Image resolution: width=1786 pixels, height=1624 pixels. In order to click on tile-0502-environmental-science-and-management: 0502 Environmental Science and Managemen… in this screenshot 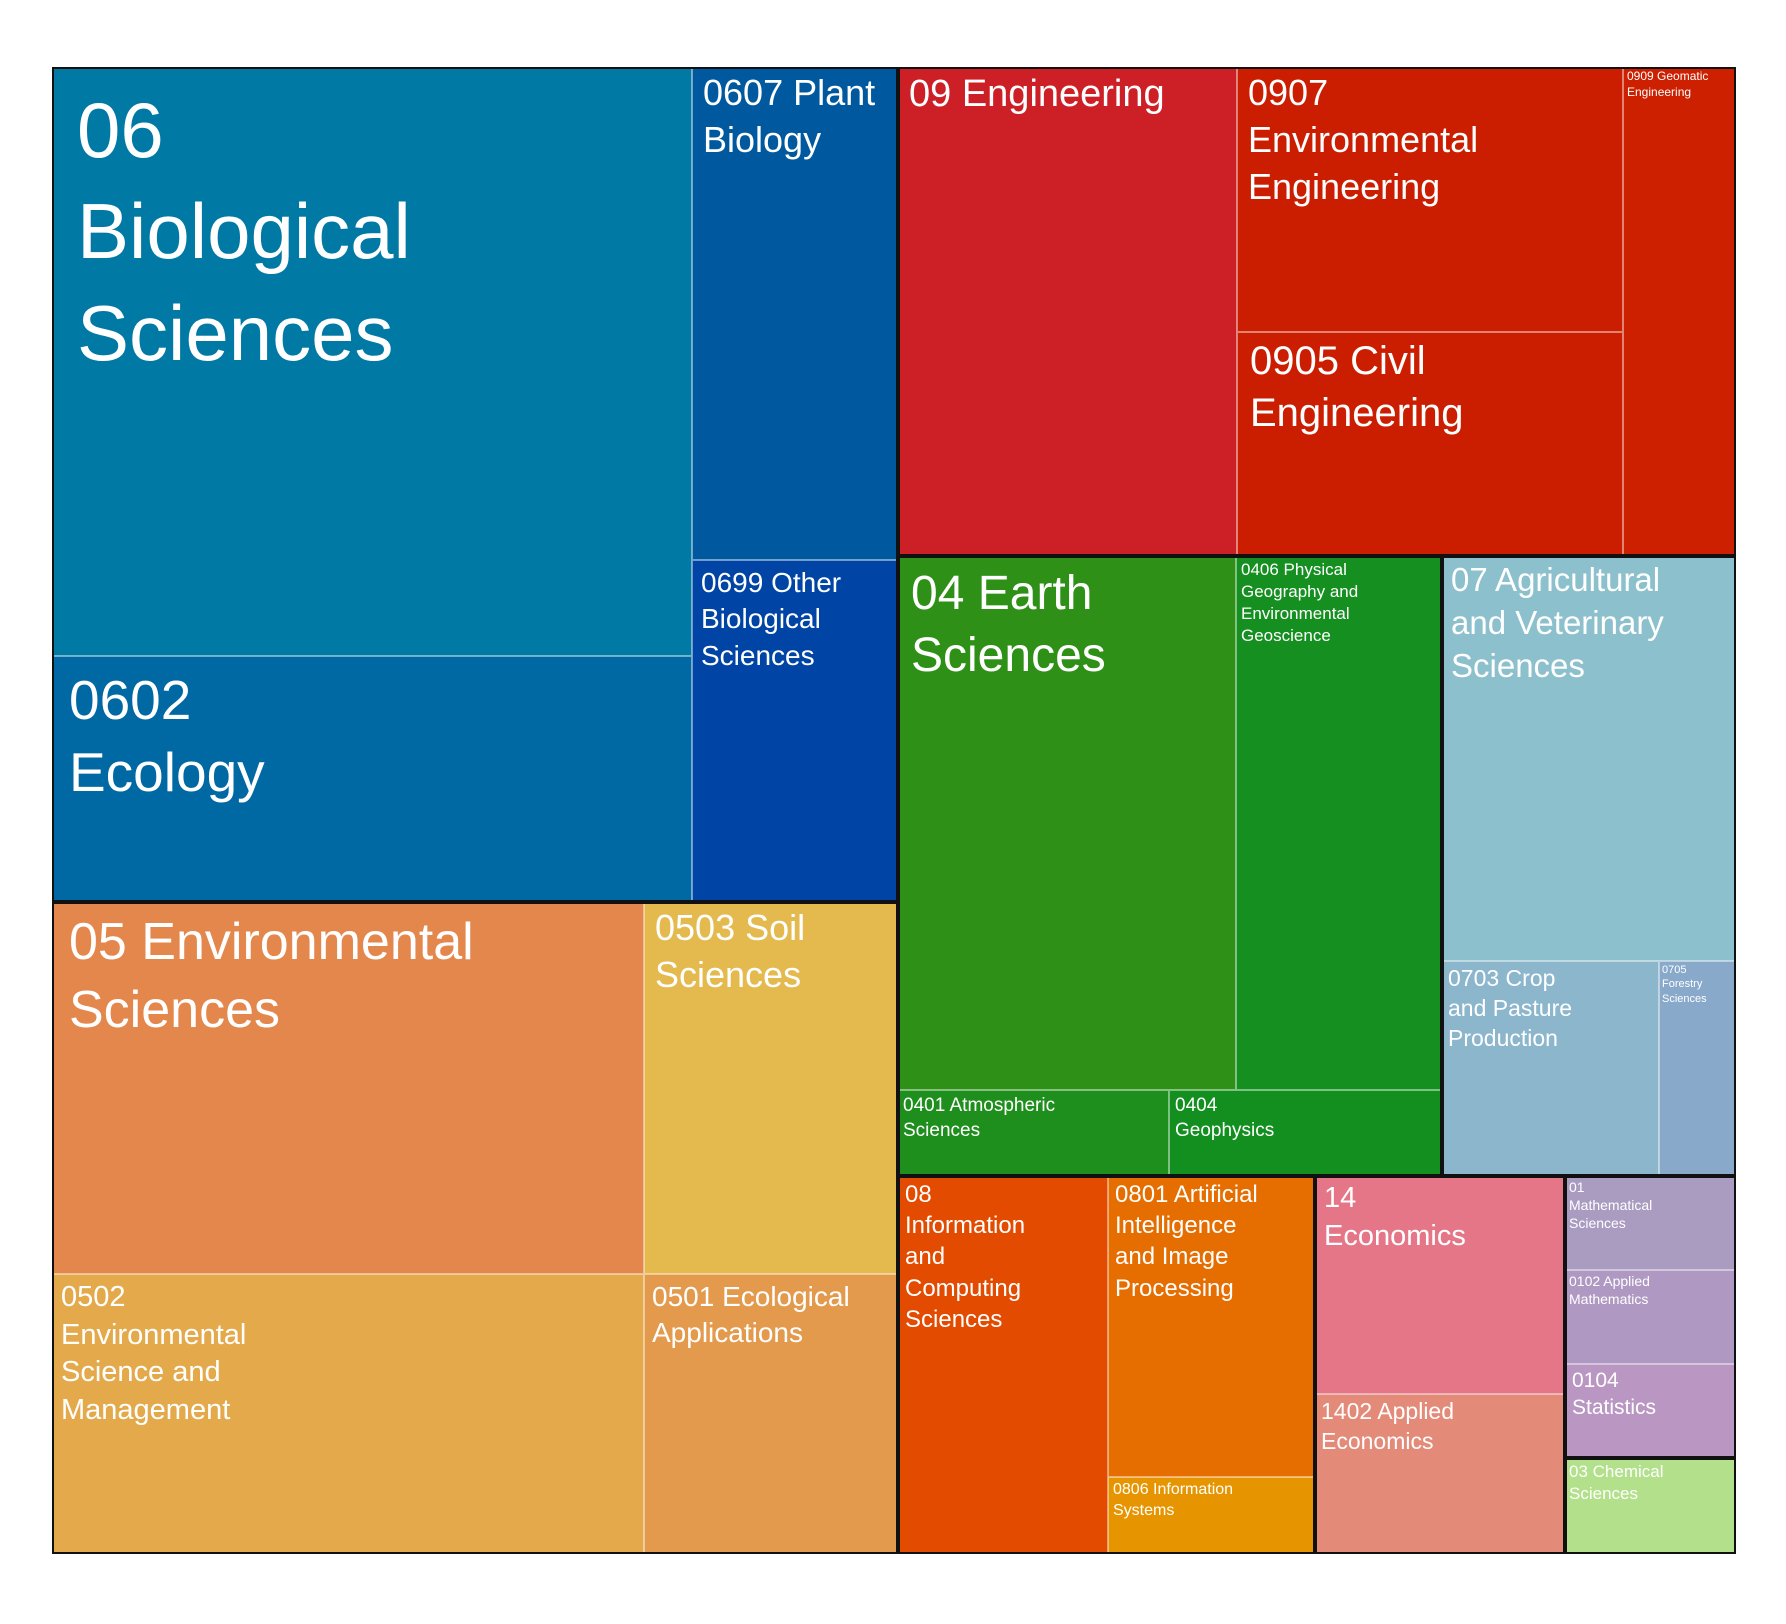, I will do `click(348, 1414)`.